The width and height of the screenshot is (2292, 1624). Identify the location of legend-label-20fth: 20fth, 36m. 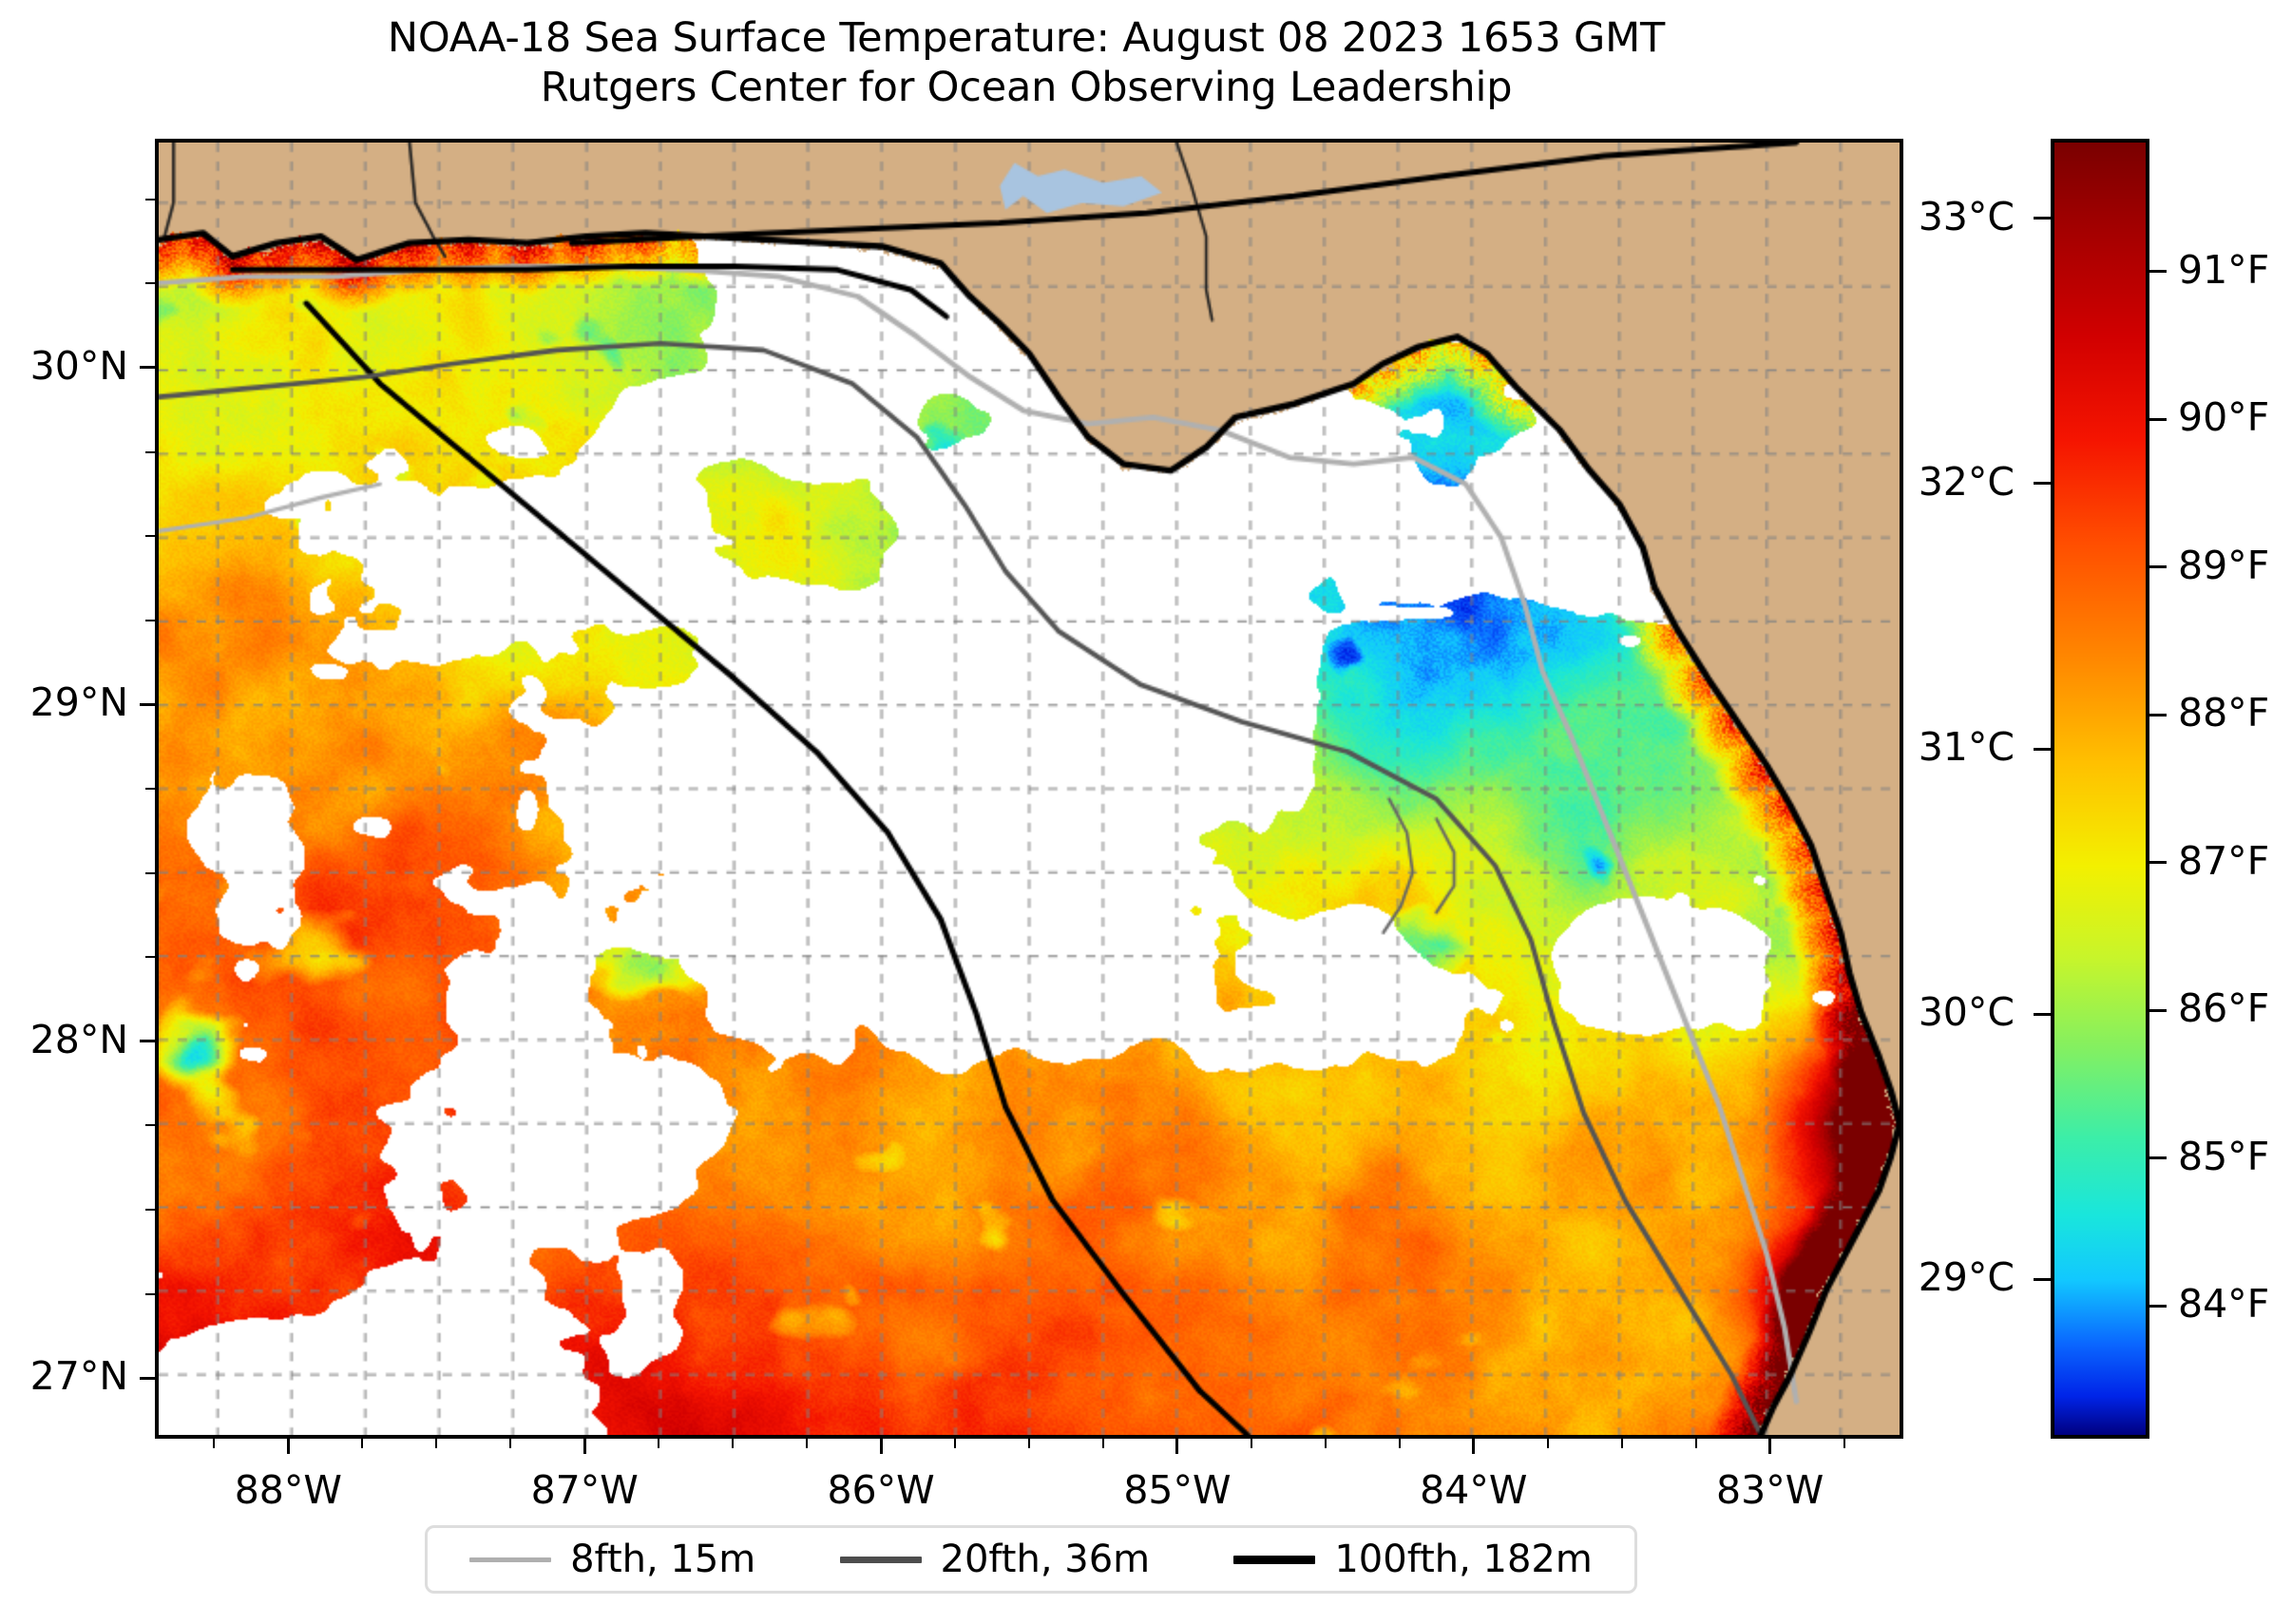
(1045, 1559).